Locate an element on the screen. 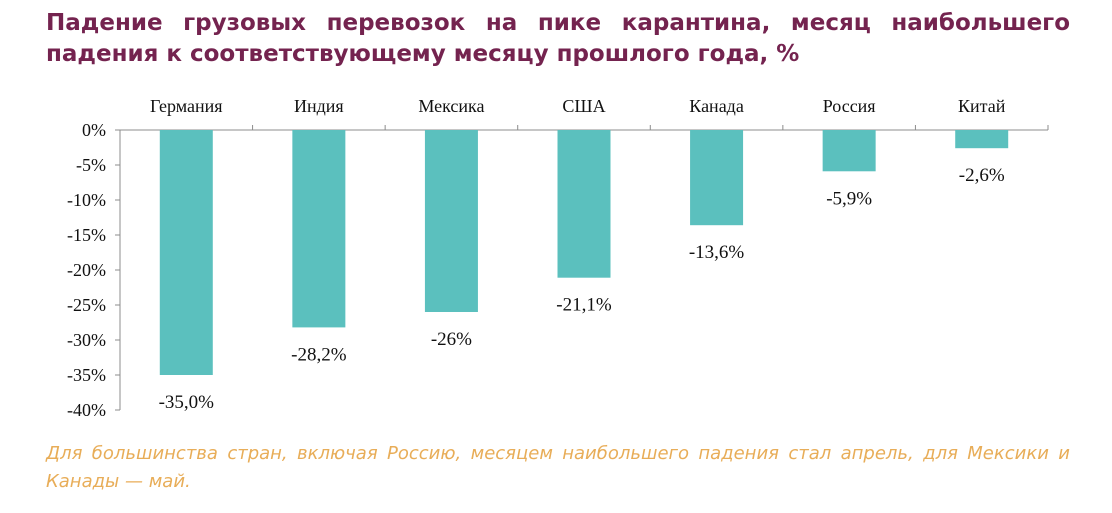  category-label: Германия is located at coordinates (186, 106).